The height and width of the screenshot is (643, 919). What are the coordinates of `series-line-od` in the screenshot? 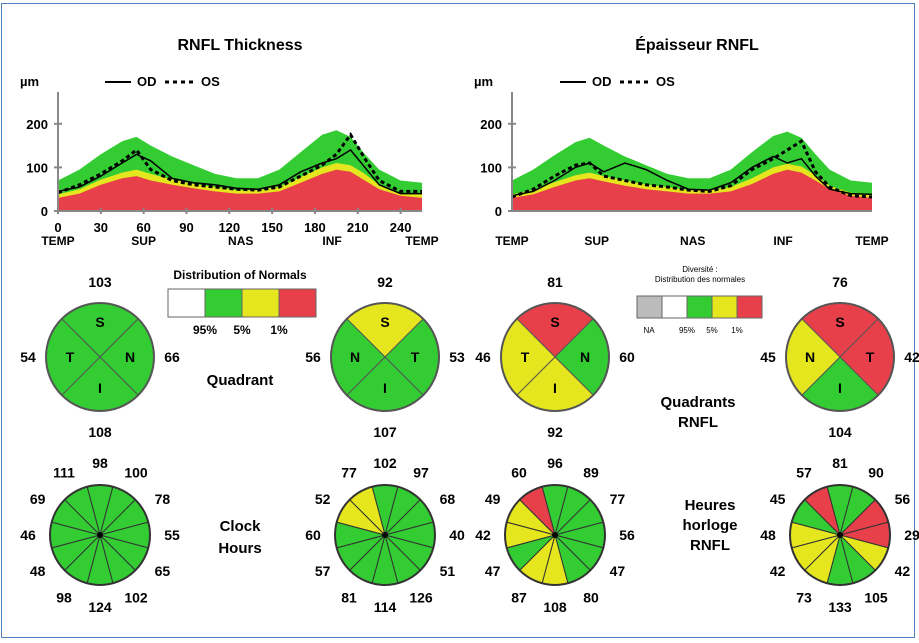 It's located at (692, 176).